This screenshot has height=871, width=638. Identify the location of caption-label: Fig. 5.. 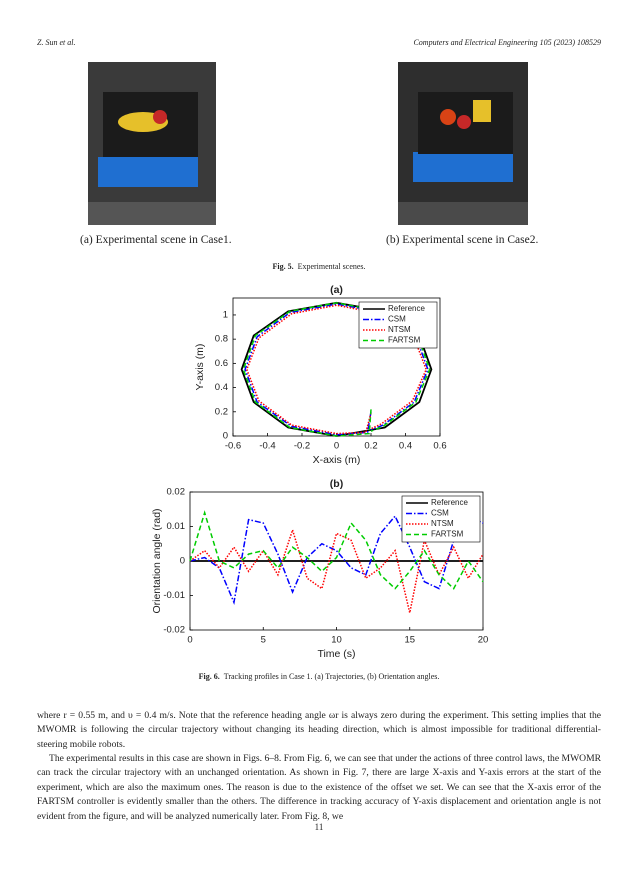
(283, 266).